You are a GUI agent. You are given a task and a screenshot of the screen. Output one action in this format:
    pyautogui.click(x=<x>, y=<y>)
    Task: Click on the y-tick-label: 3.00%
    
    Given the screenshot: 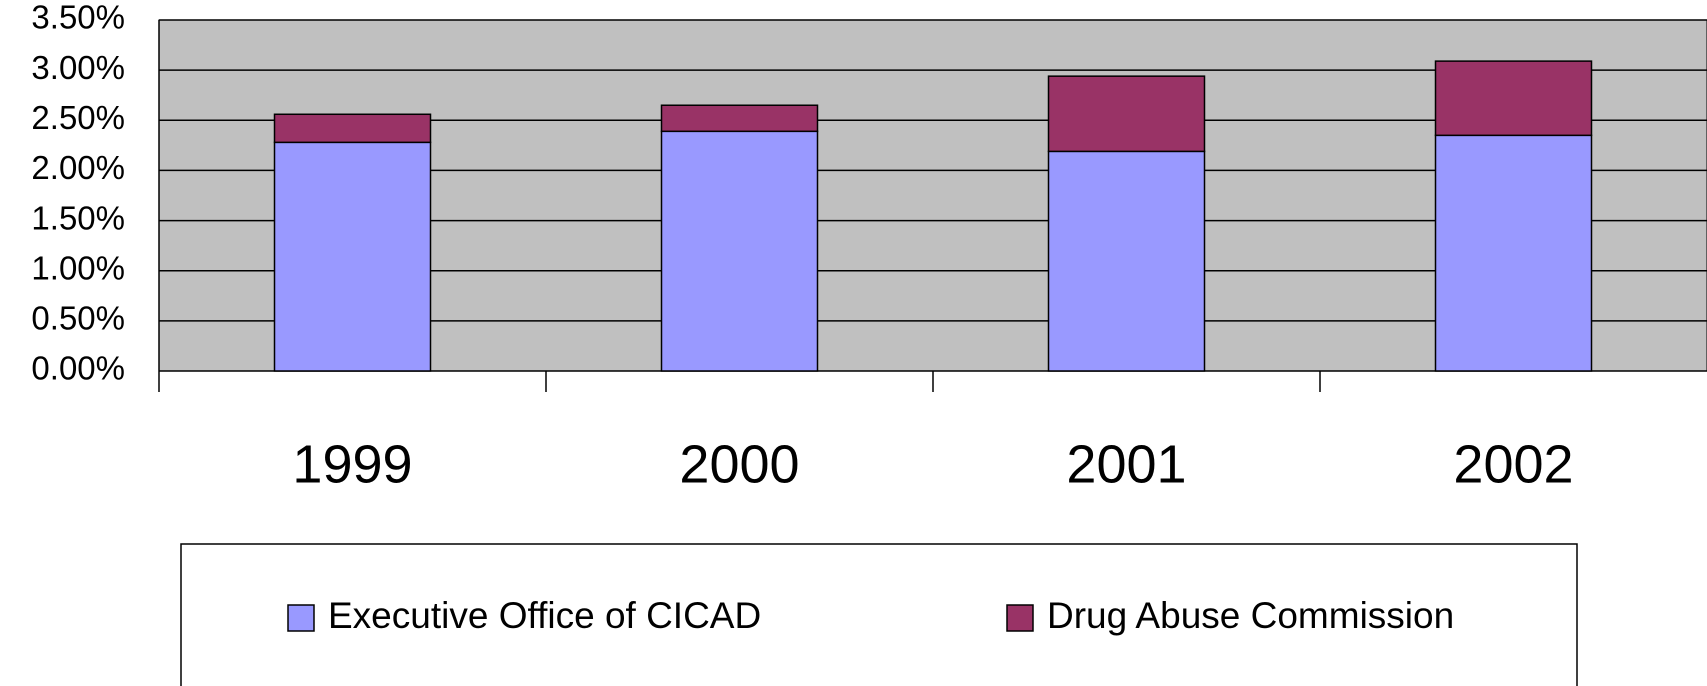 What is the action you would take?
    pyautogui.click(x=78, y=67)
    